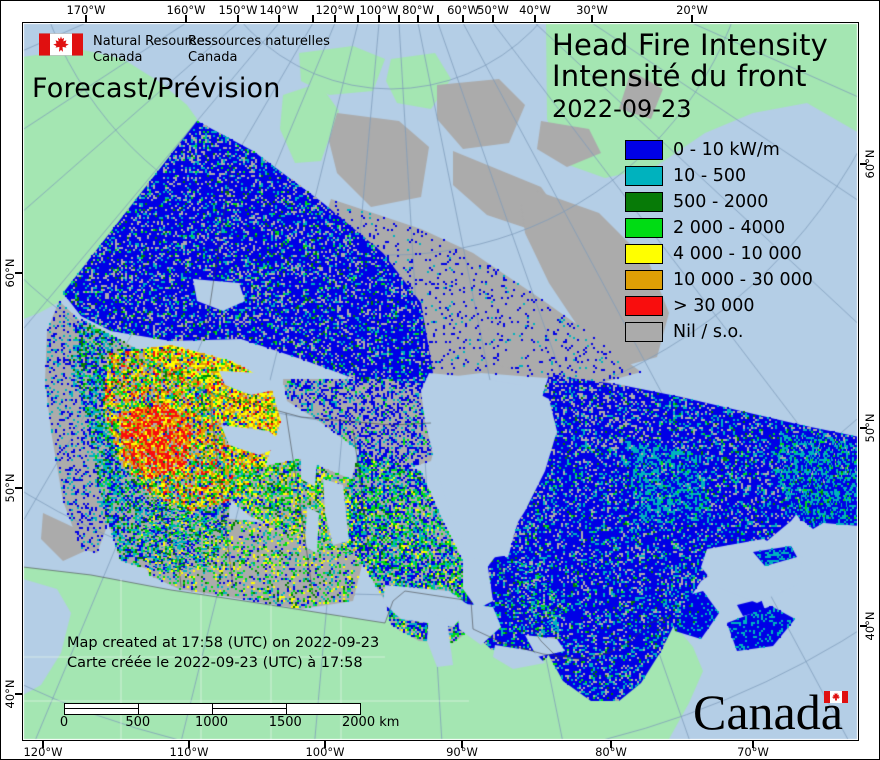 This screenshot has width=880, height=760. What do you see at coordinates (737, 254) in the screenshot?
I see `legend-item-label: 4 000 - 10 000` at bounding box center [737, 254].